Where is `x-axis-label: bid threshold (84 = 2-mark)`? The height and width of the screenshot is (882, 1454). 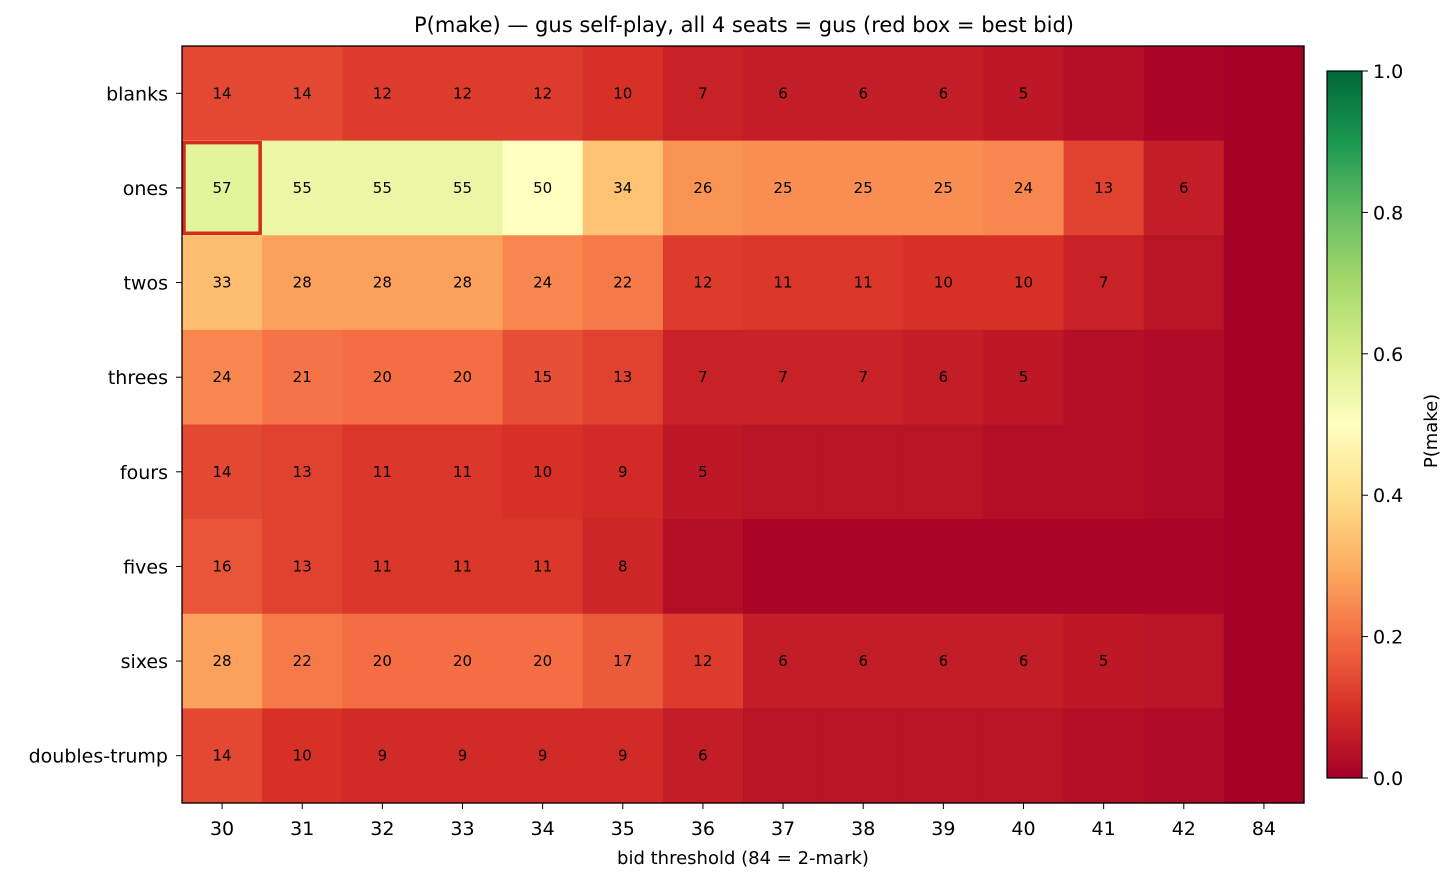
x-axis-label: bid threshold (84 = 2-mark) is located at coordinates (743, 858).